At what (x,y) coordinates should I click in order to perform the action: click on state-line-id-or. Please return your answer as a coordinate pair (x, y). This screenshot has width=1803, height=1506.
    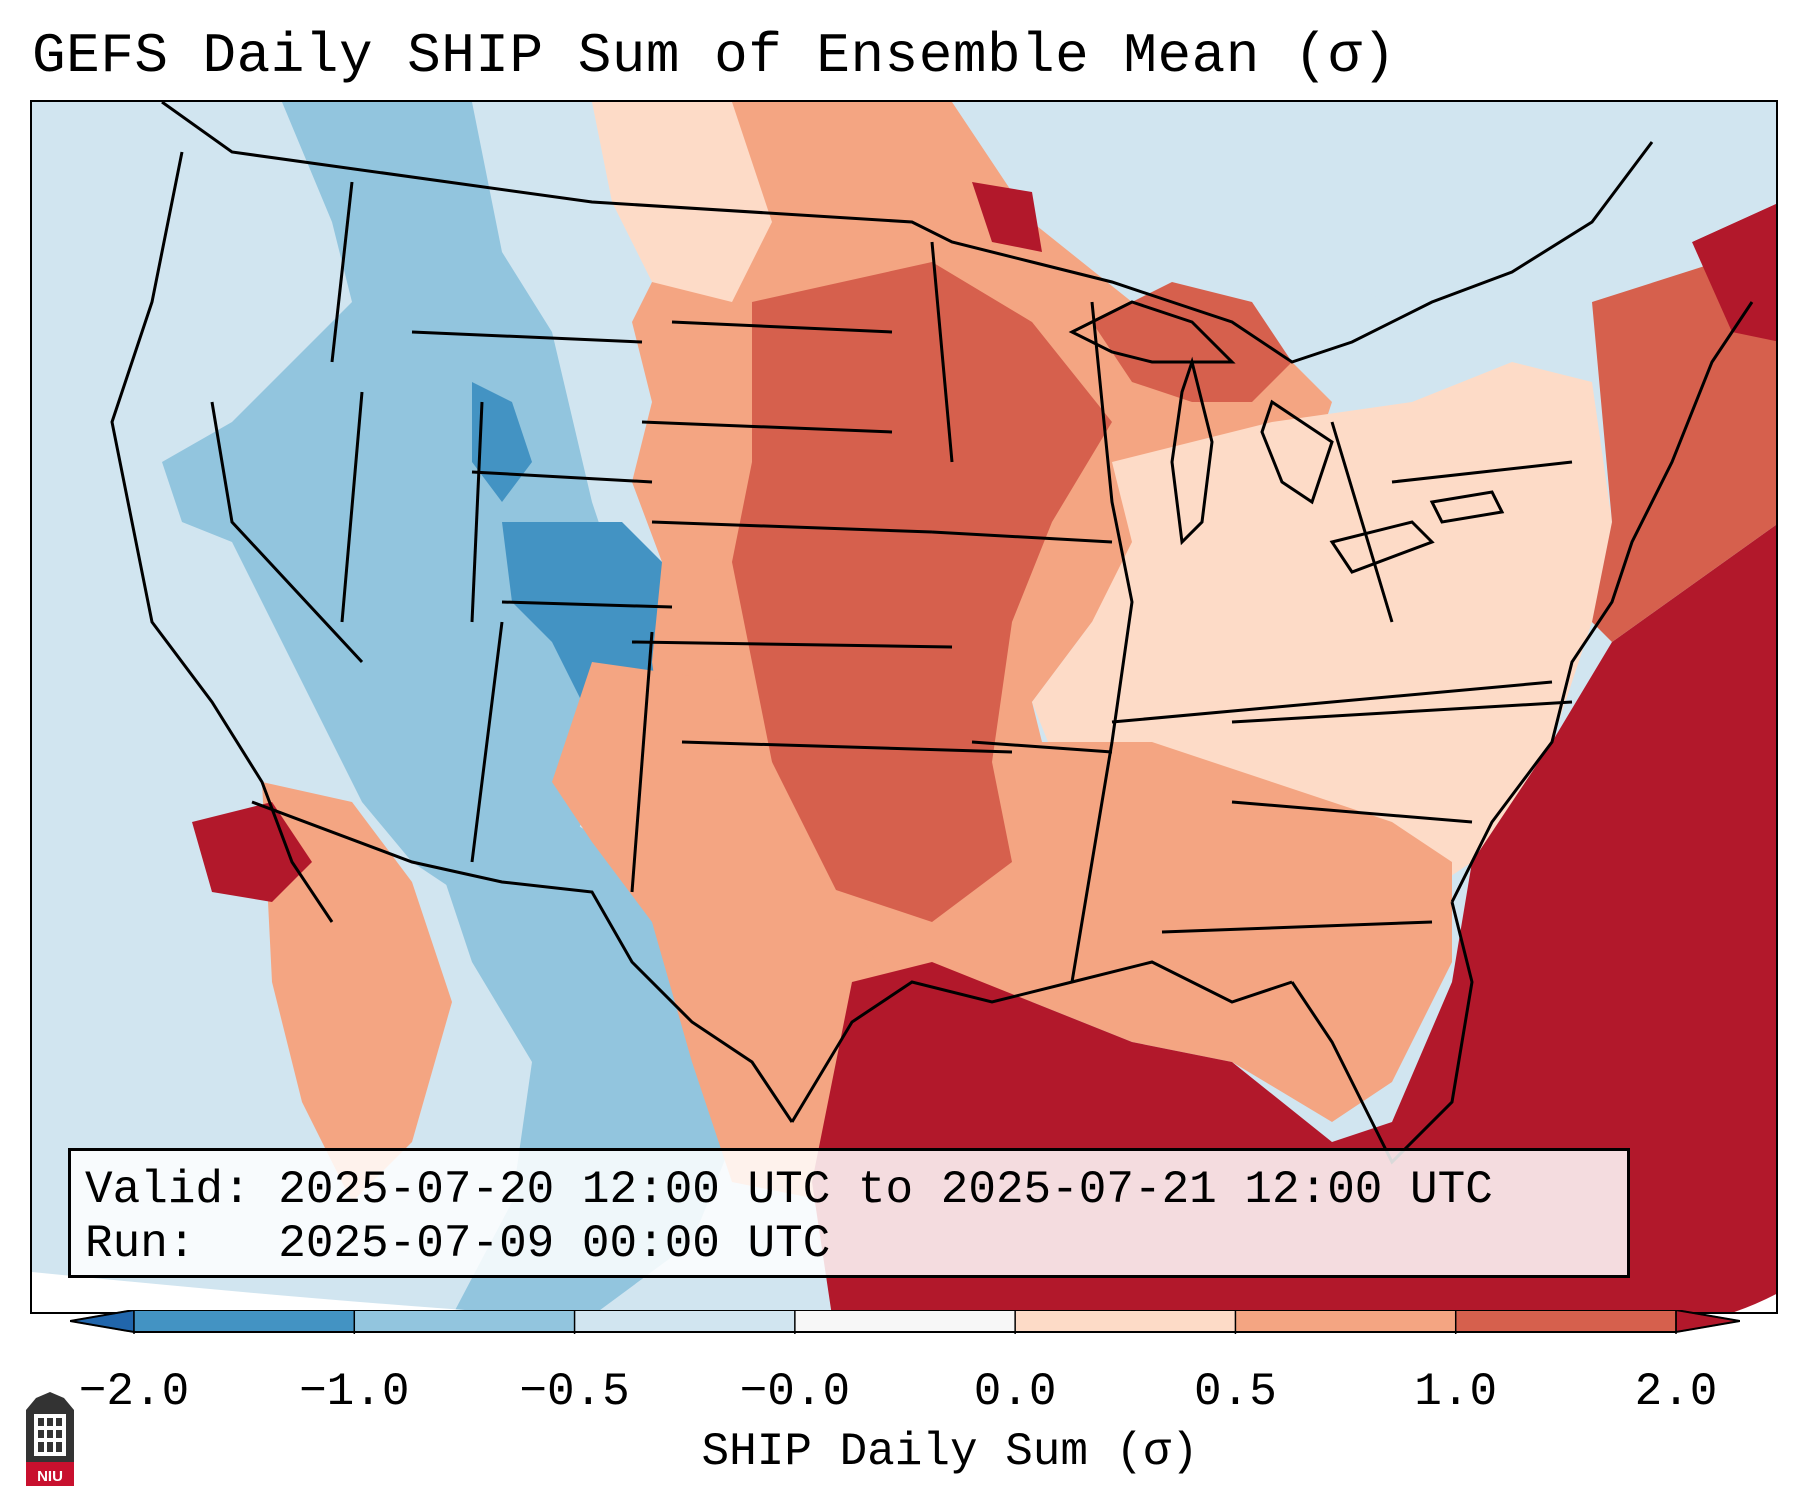
    Looking at the image, I should click on (342, 272).